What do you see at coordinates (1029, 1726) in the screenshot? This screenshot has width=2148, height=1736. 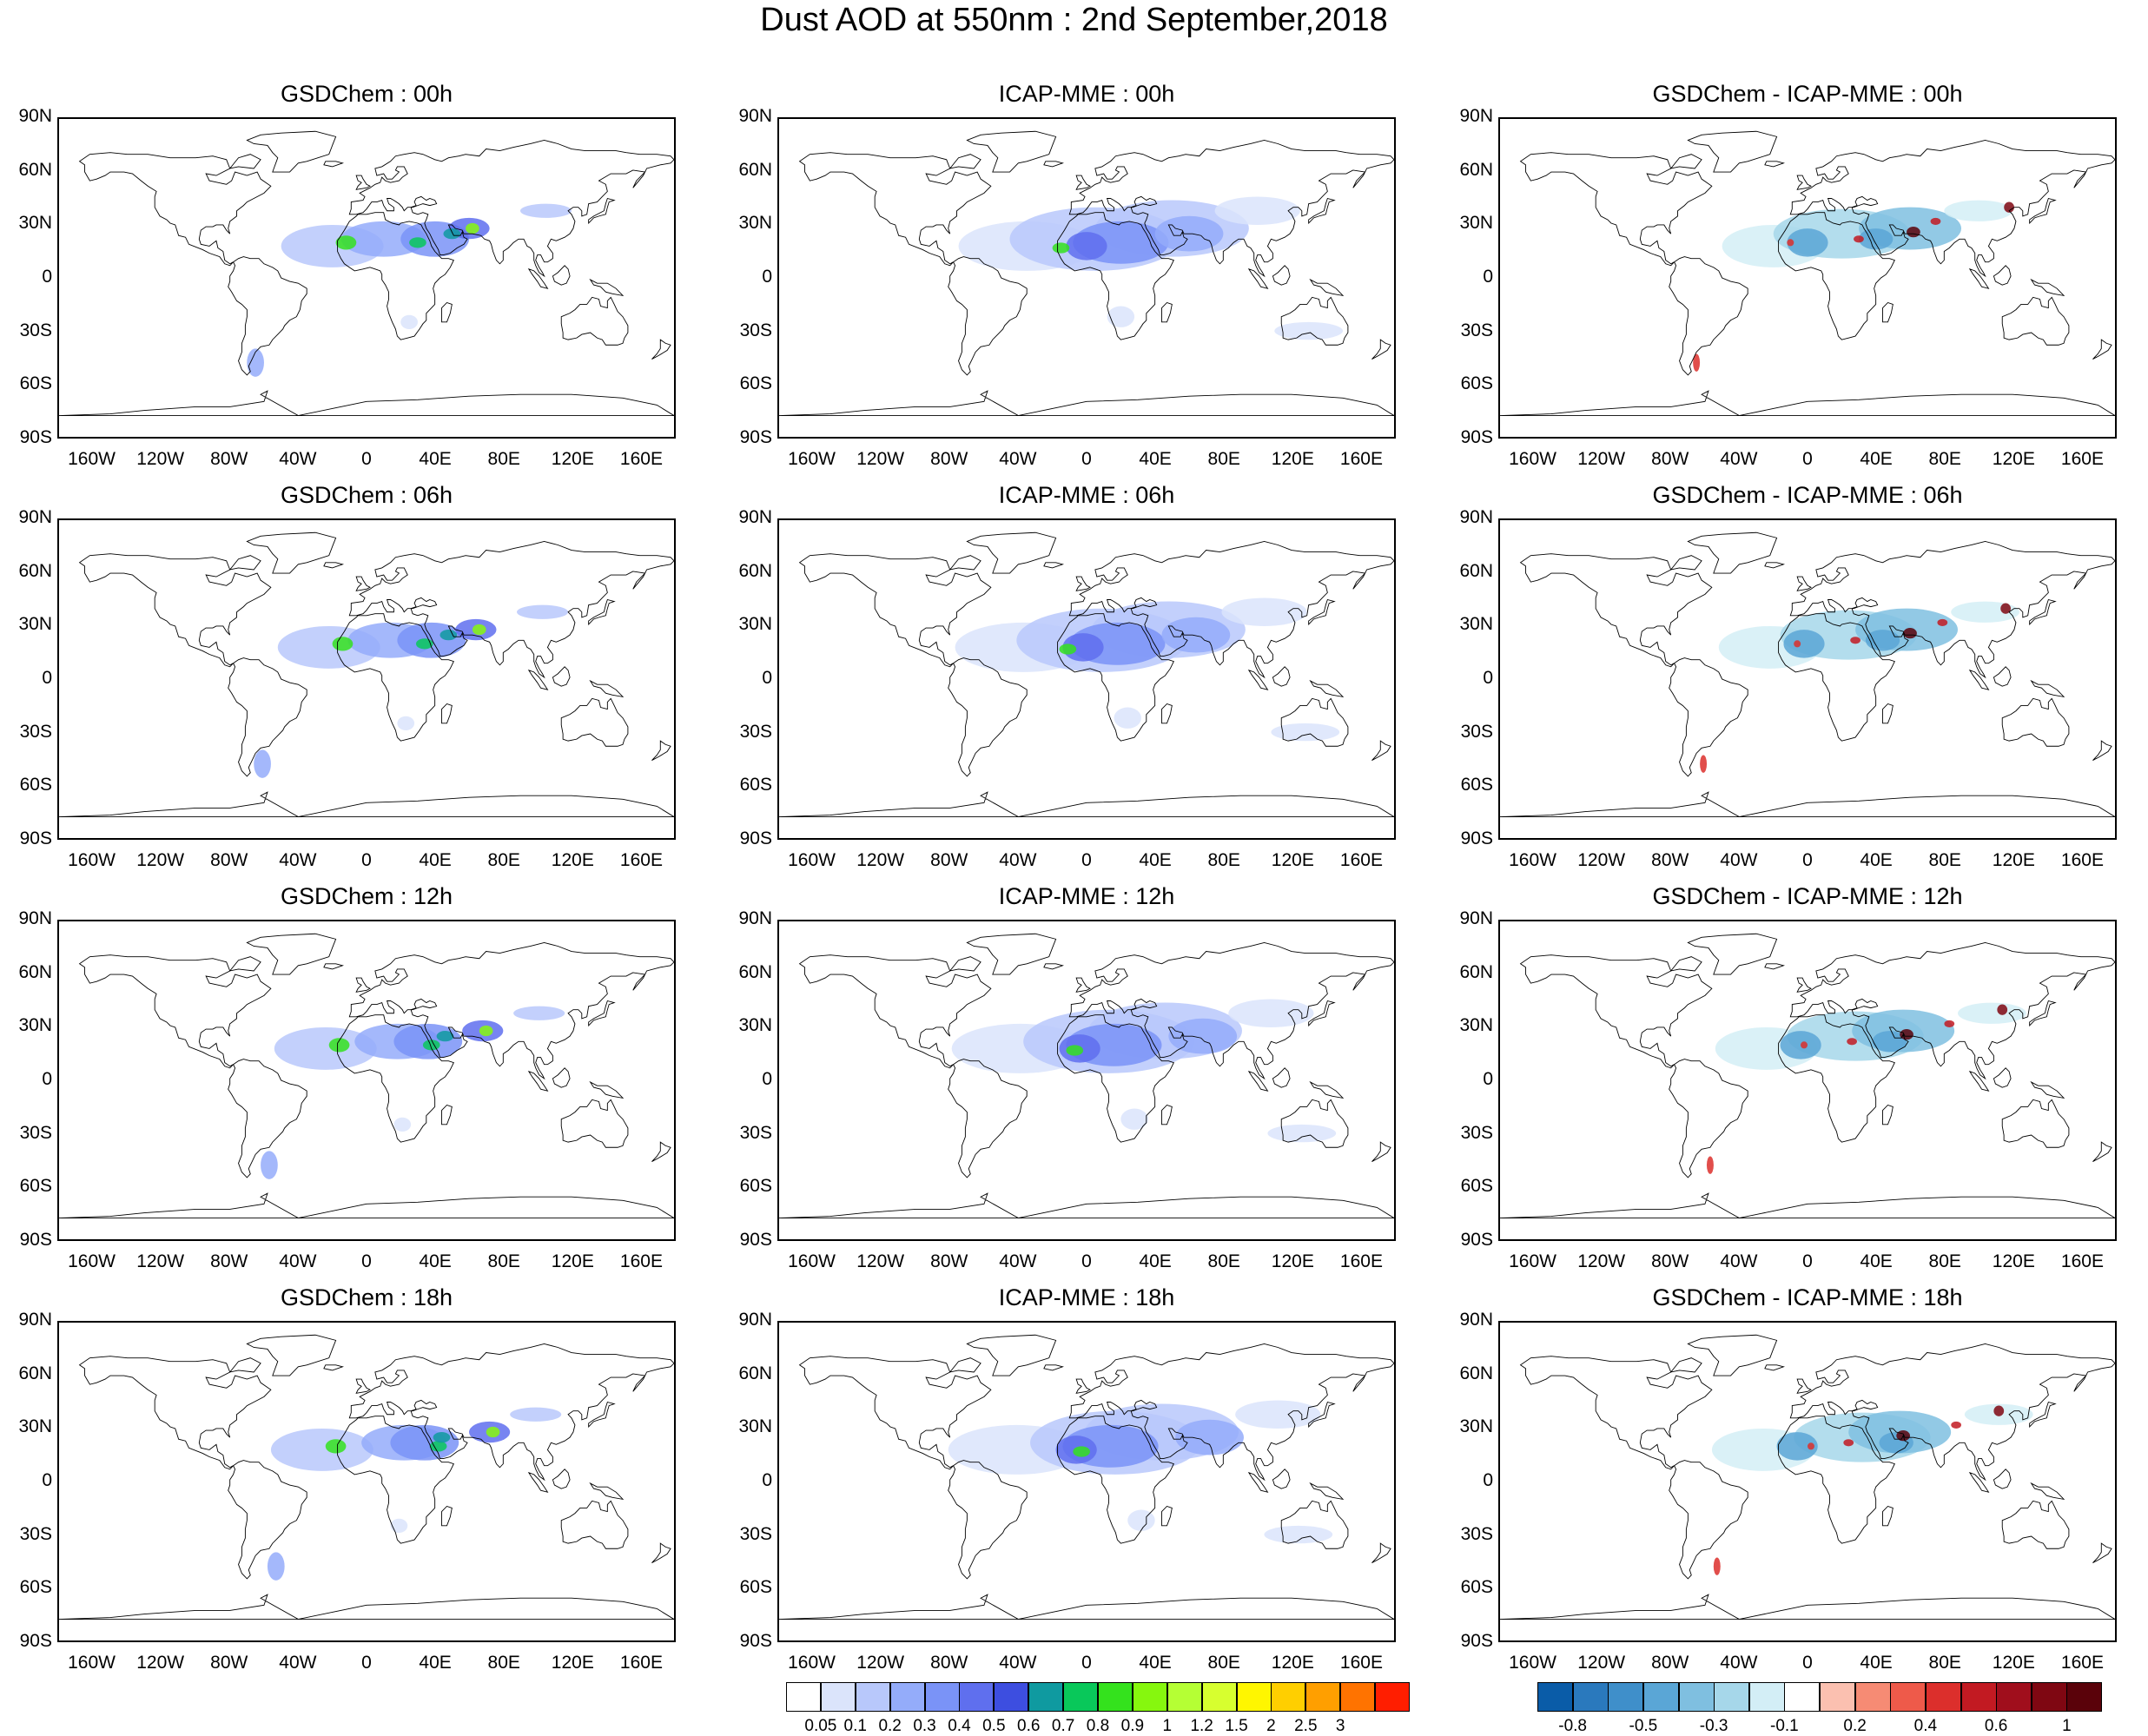 I see `colorbar-label: 0.6` at bounding box center [1029, 1726].